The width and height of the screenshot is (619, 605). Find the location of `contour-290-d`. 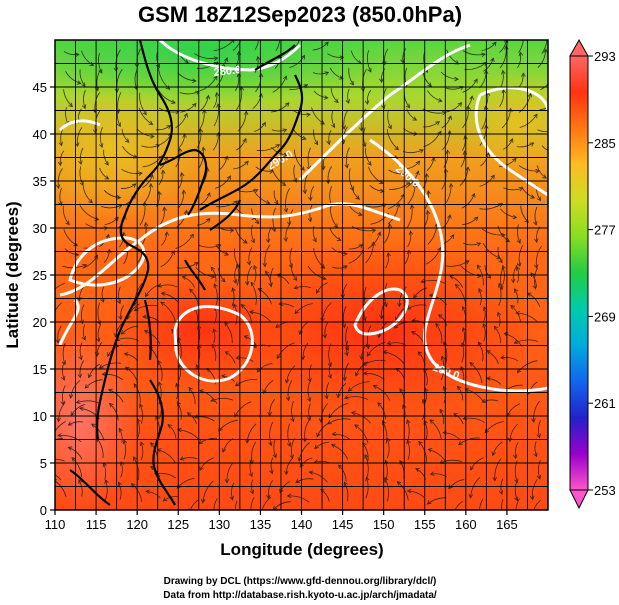

contour-290-d is located at coordinates (381, 311).